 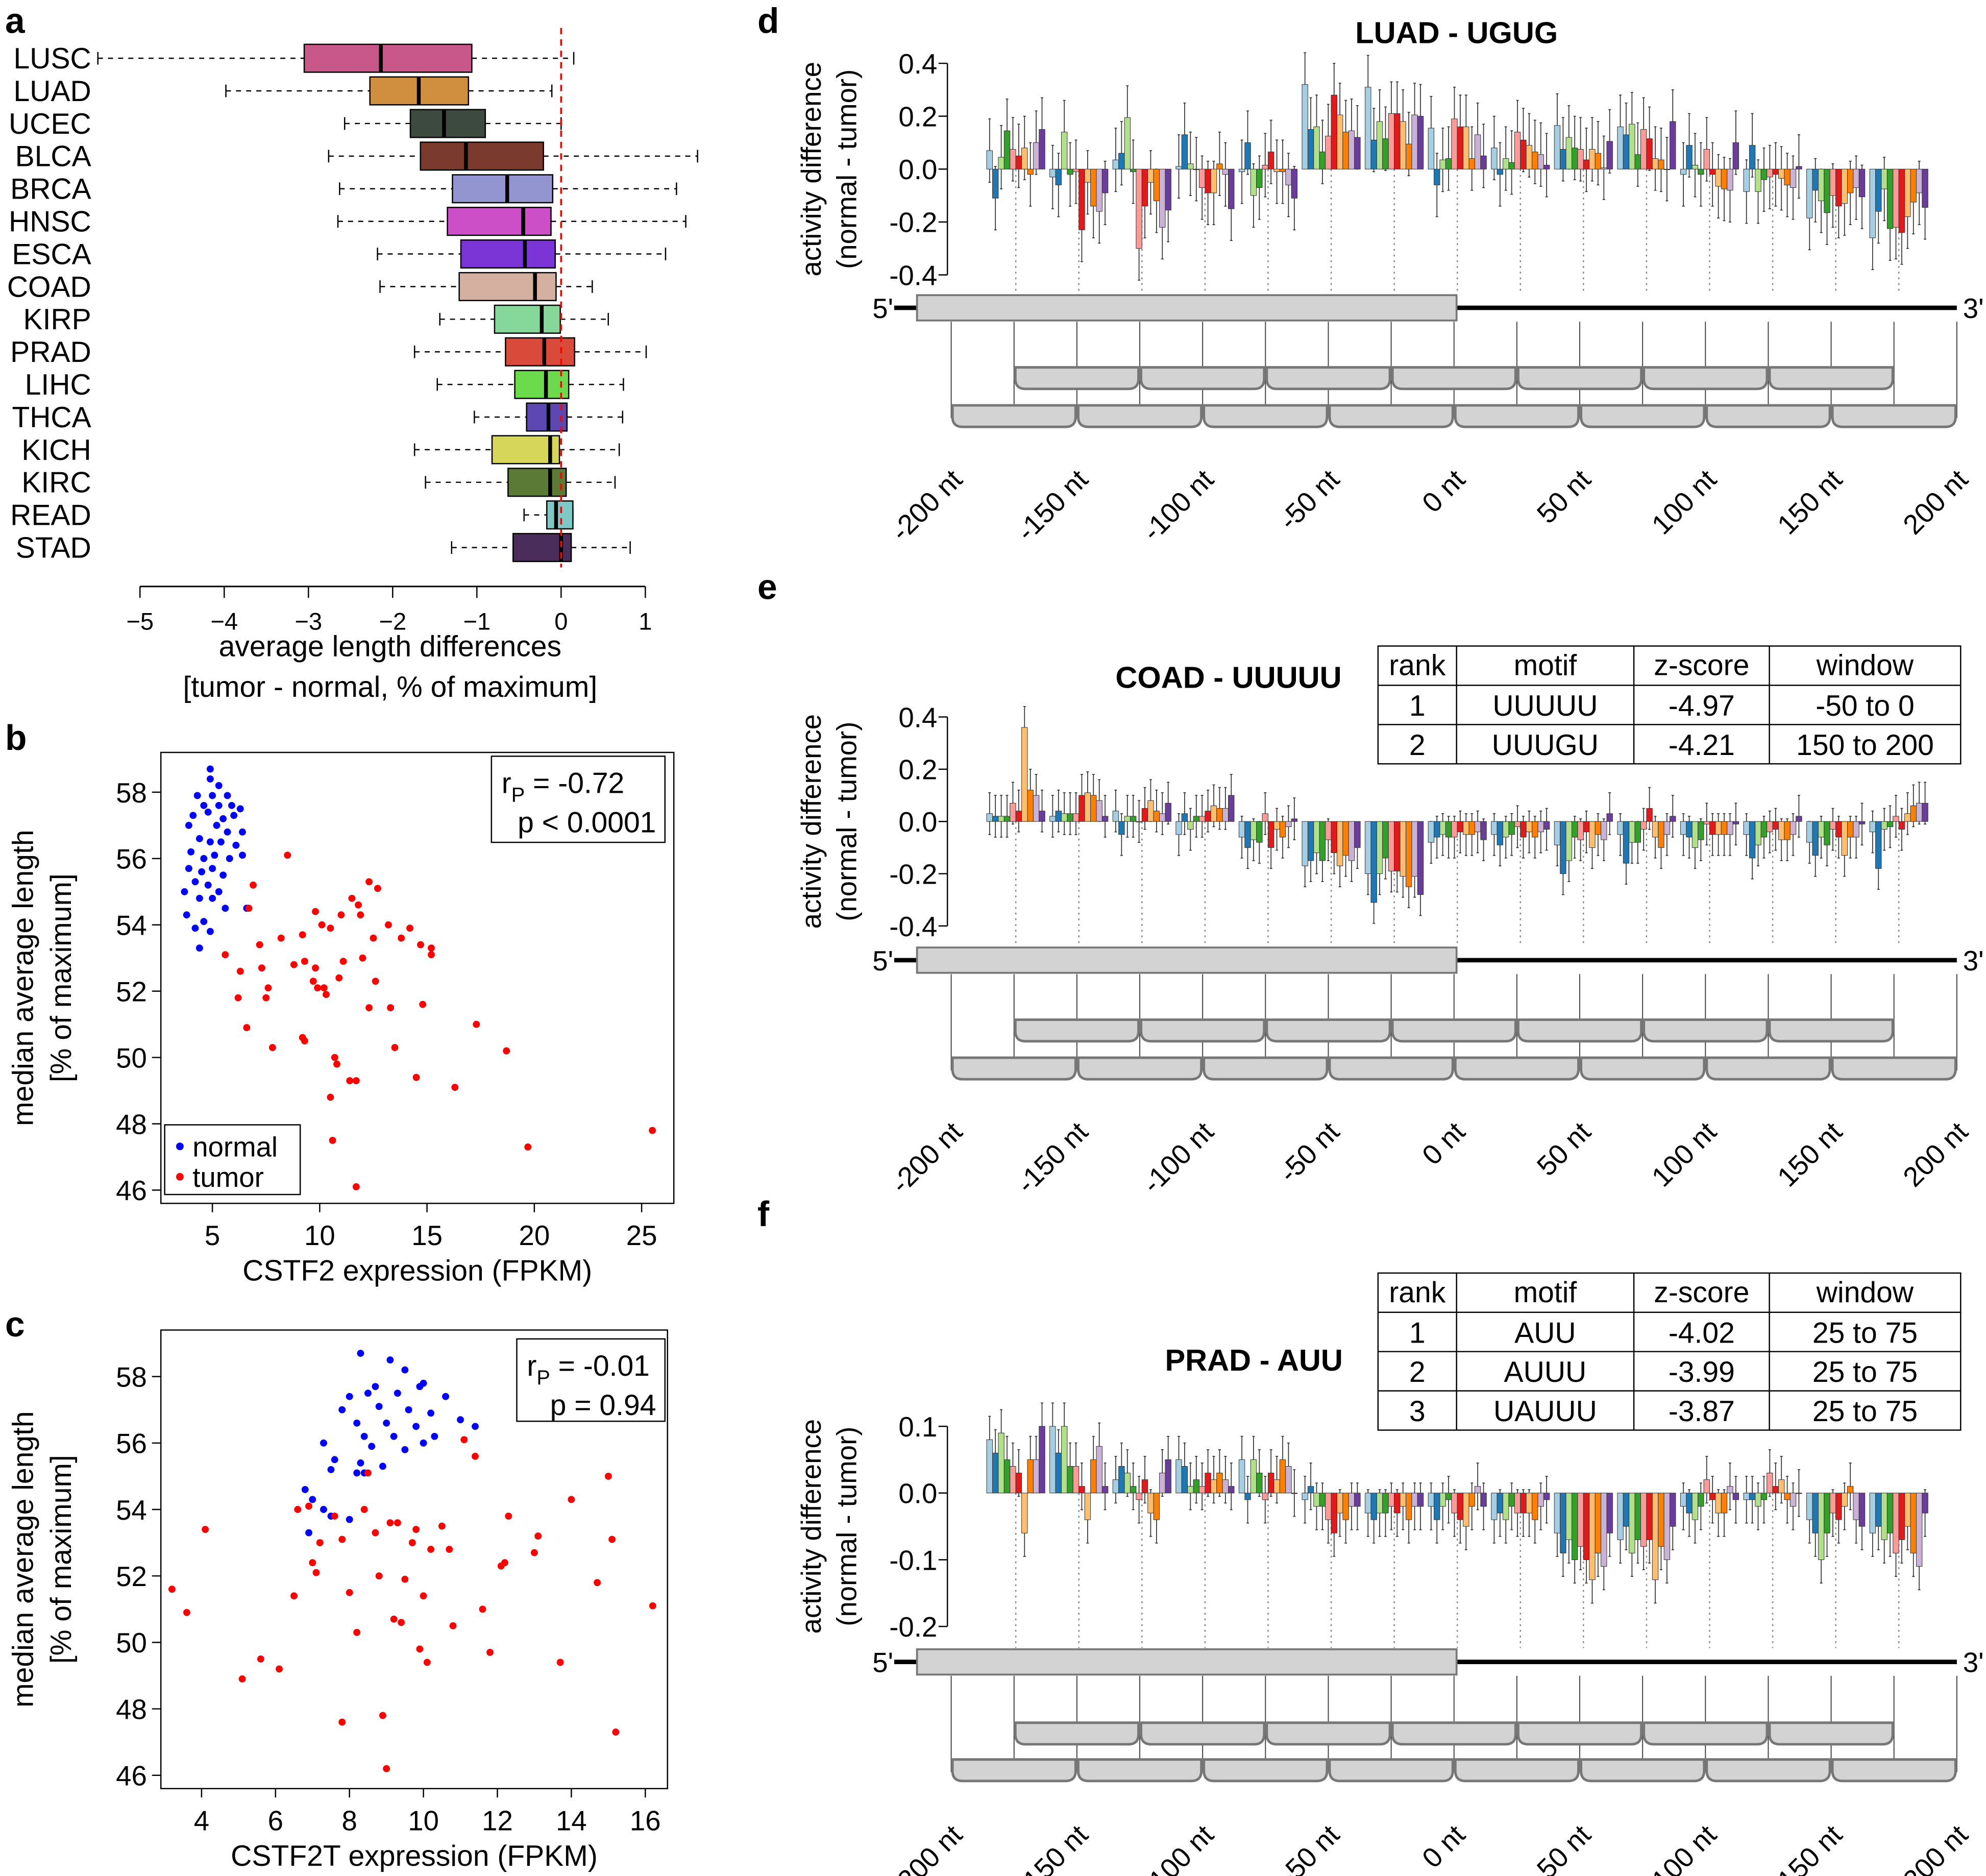 I want to click on box-blca: BLCA, so click(x=357, y=156).